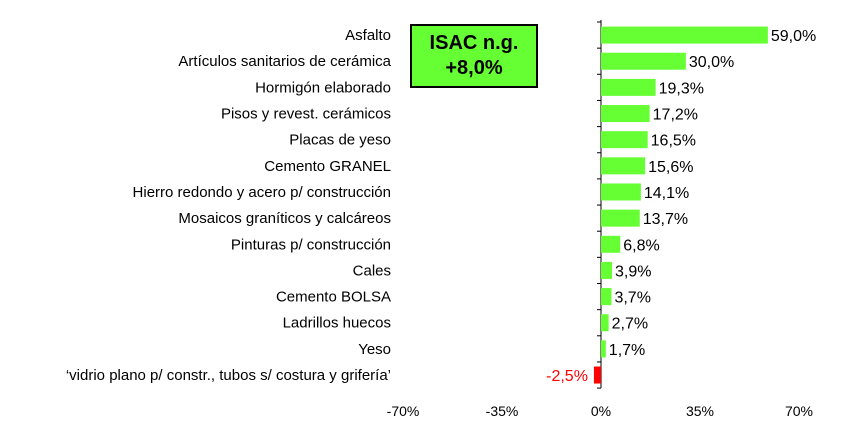 This screenshot has height=430, width=865. What do you see at coordinates (633, 271) in the screenshot?
I see `data-label: 3,9%` at bounding box center [633, 271].